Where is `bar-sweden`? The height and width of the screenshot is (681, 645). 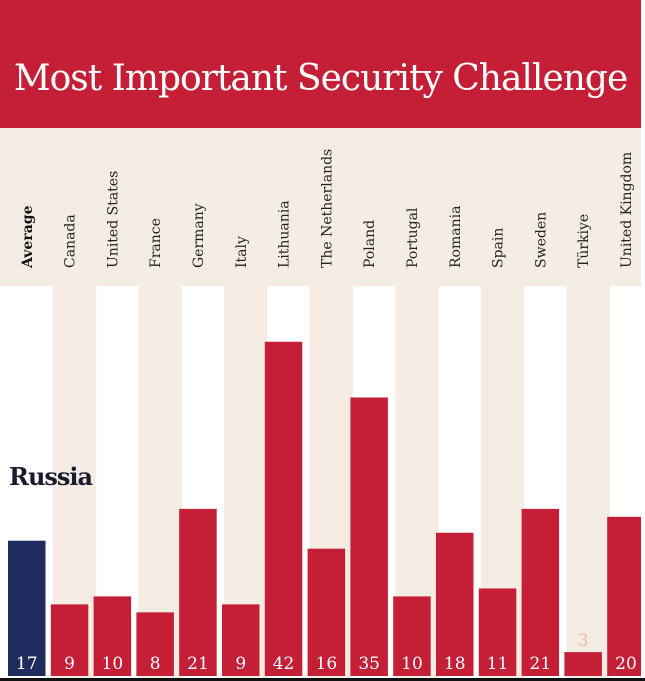
bar-sweden is located at coordinates (540, 592).